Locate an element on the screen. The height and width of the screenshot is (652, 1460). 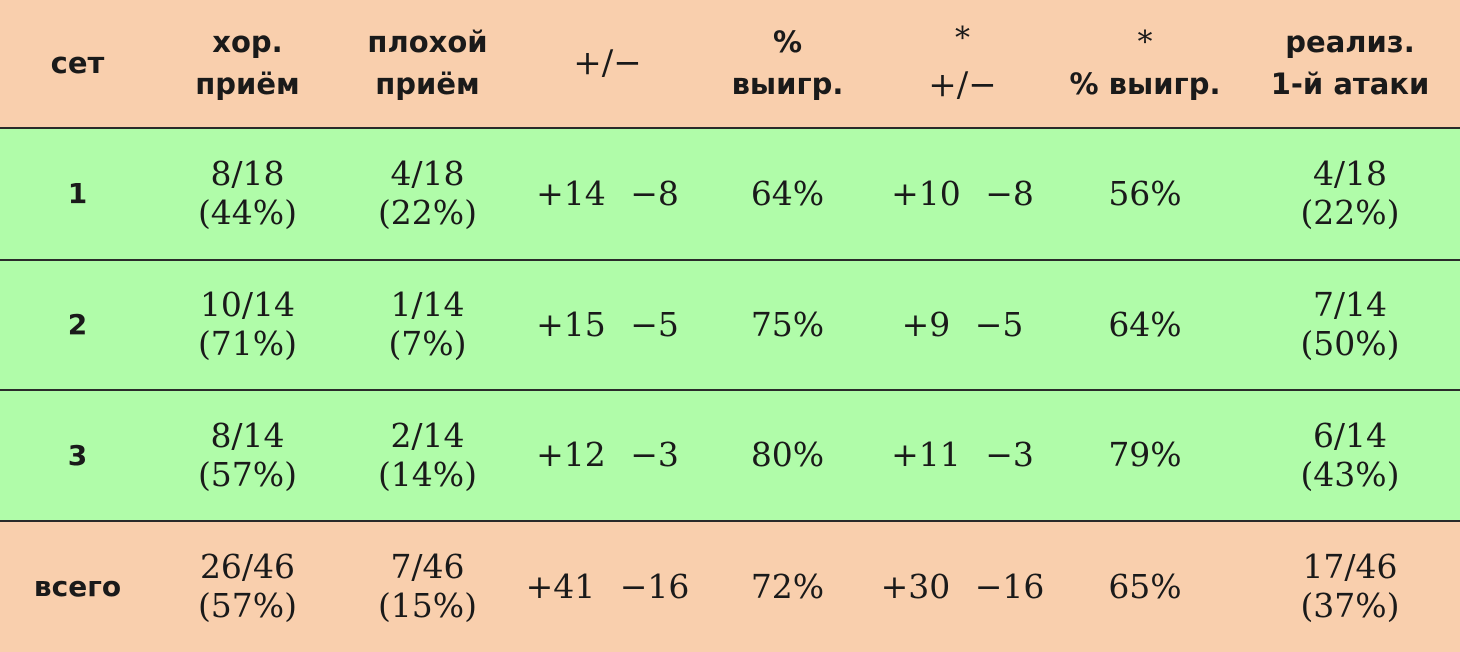
first-attack-cell: 7/14 (50%) is located at coordinates (1350, 325).